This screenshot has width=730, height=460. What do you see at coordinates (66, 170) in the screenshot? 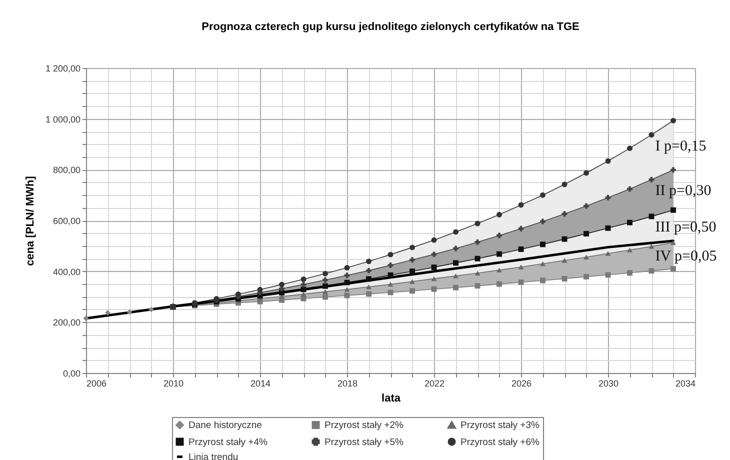
I see `y-tick-label: 800,00` at bounding box center [66, 170].